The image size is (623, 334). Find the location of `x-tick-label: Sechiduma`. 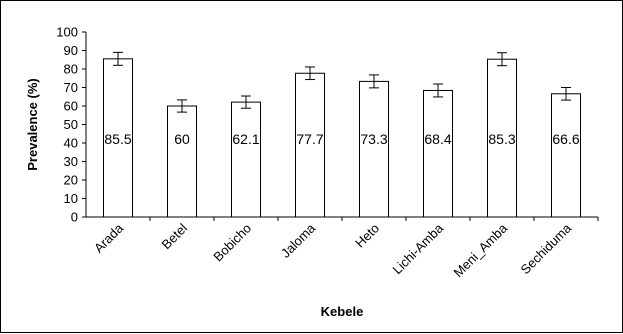

x-tick-label: Sechiduma is located at coordinates (546, 248).